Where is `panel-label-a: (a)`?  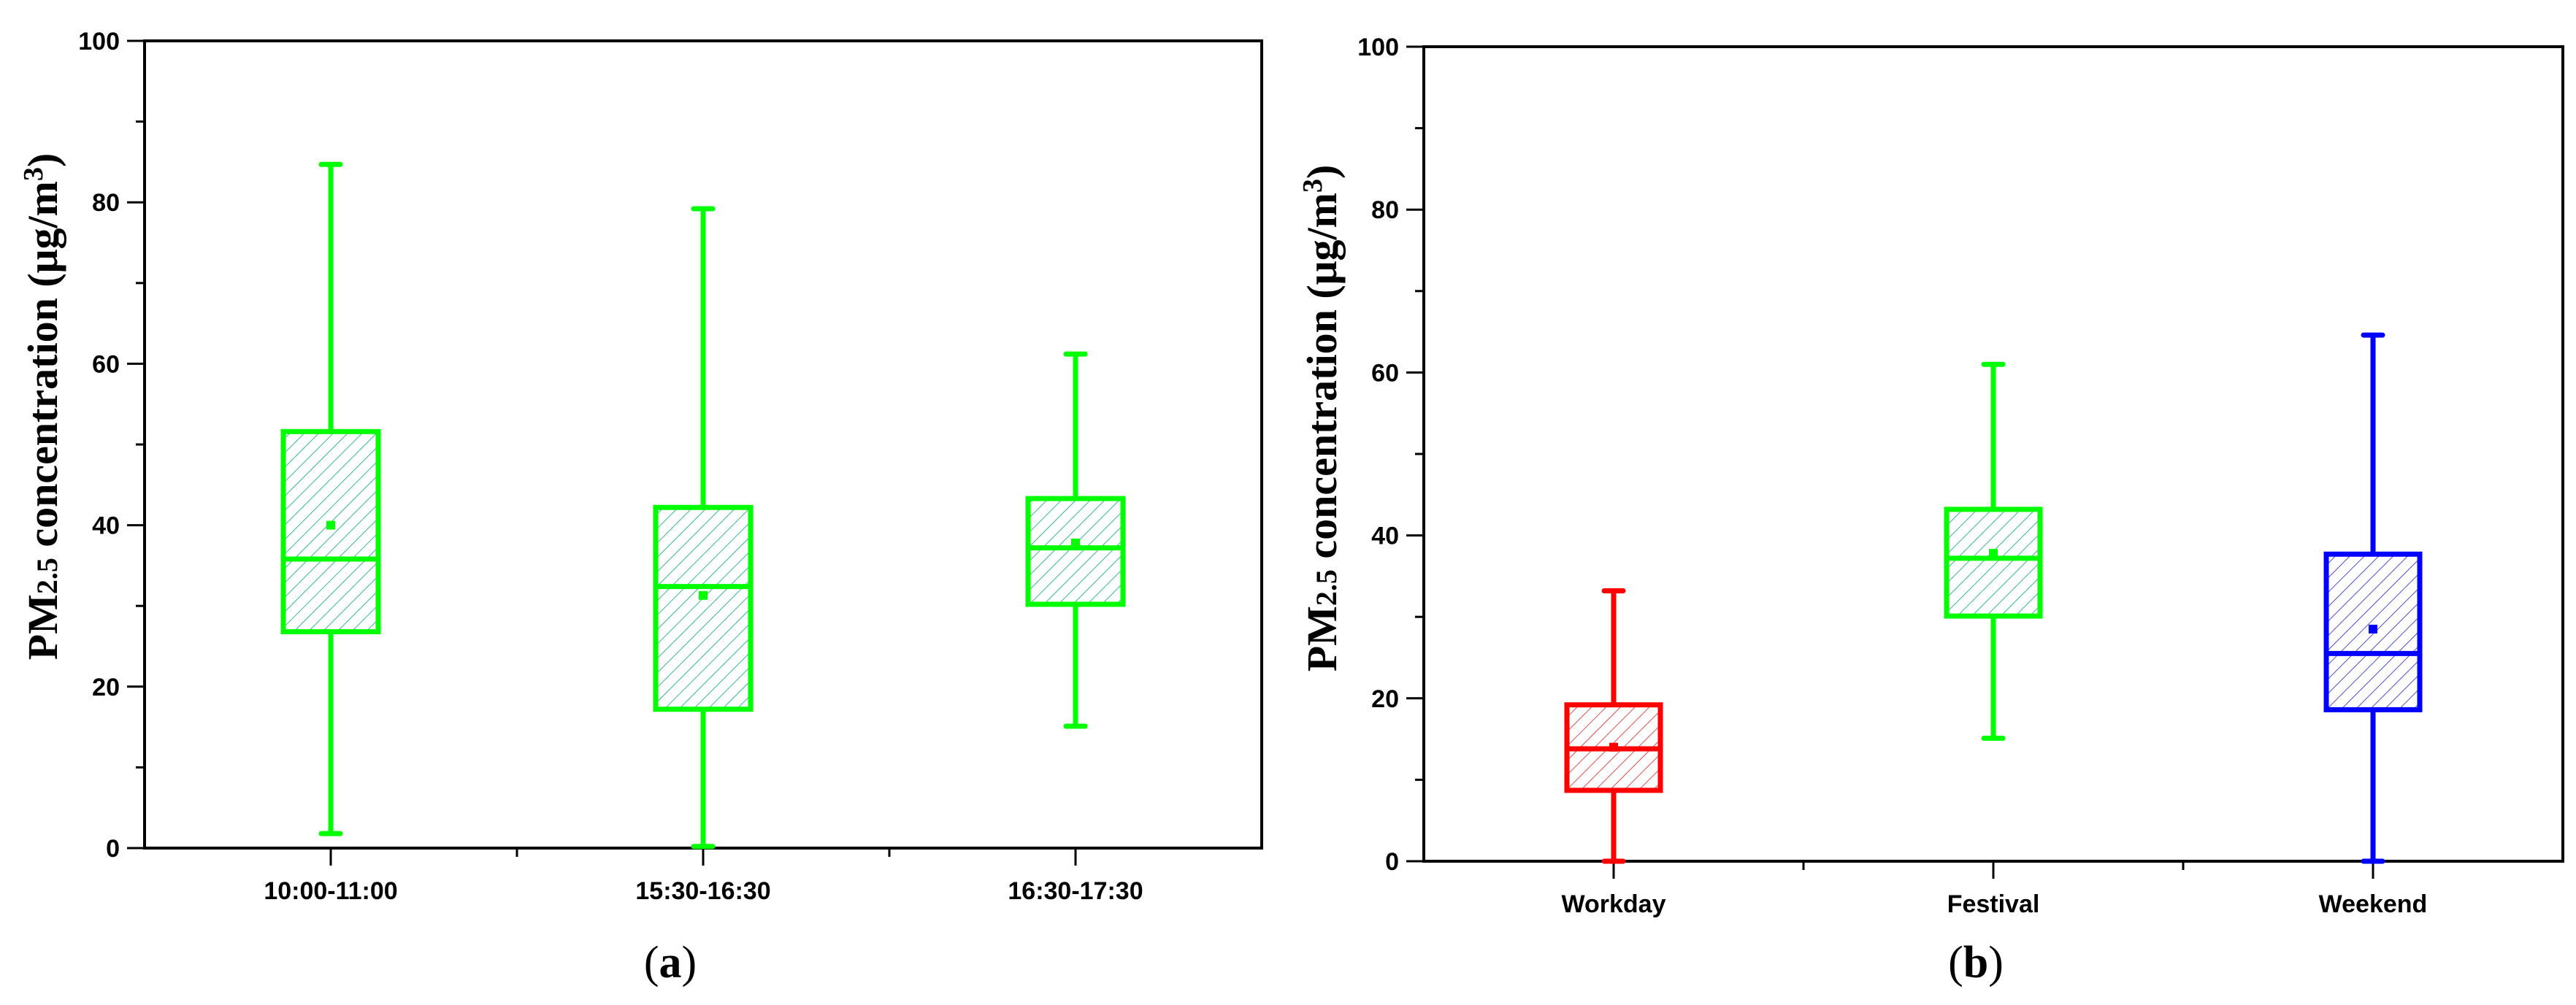
panel-label-a: (a) is located at coordinates (670, 963).